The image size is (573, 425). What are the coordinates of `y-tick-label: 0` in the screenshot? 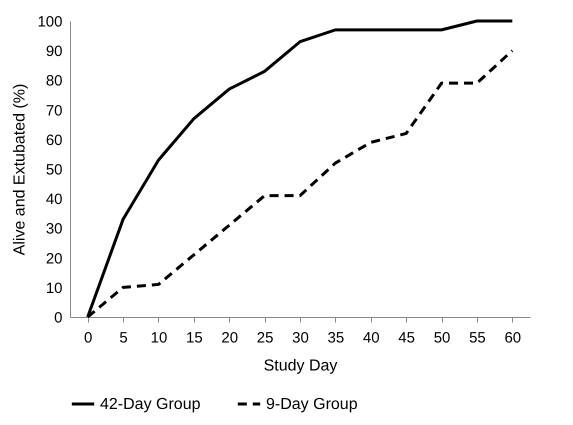 It's located at (58, 318).